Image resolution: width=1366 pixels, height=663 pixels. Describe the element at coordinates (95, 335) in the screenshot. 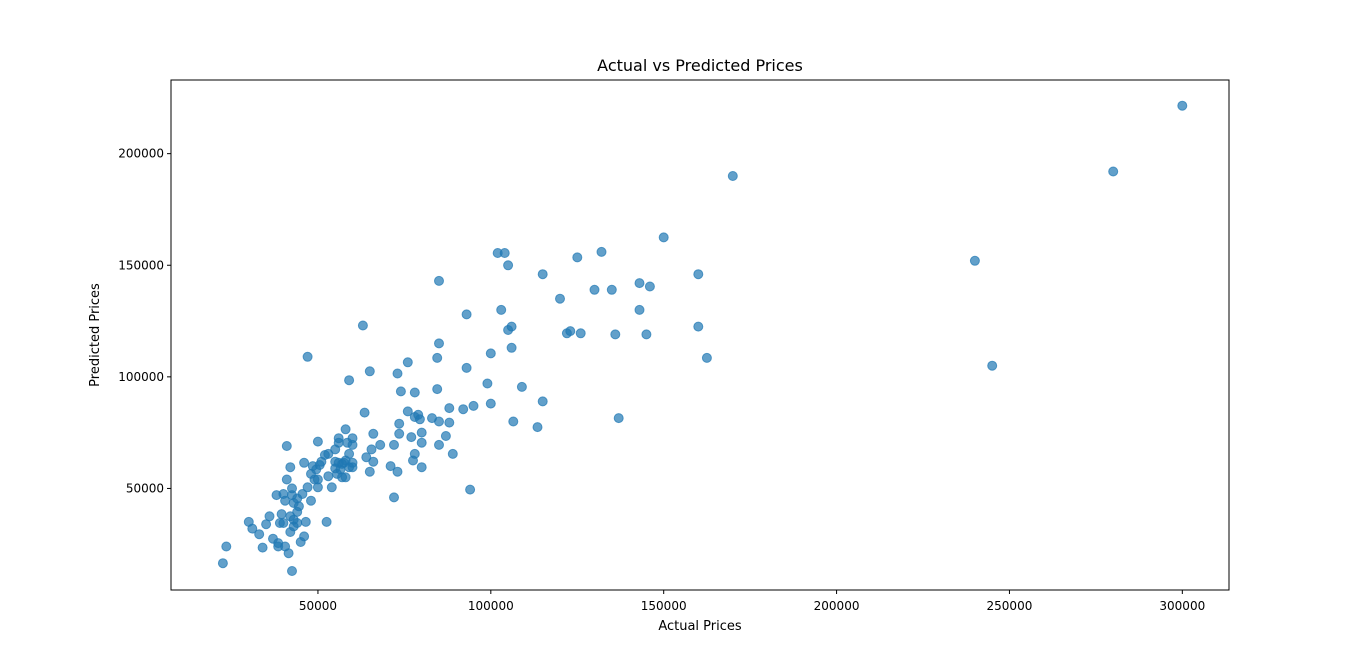

I see `y-axis-label: Predicted Prices` at that location.